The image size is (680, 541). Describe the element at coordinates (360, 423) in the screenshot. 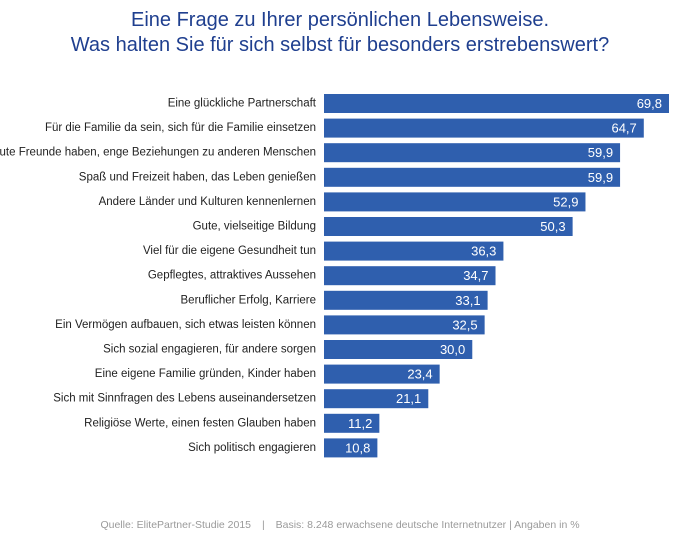

I see `value-label: 11,2` at that location.